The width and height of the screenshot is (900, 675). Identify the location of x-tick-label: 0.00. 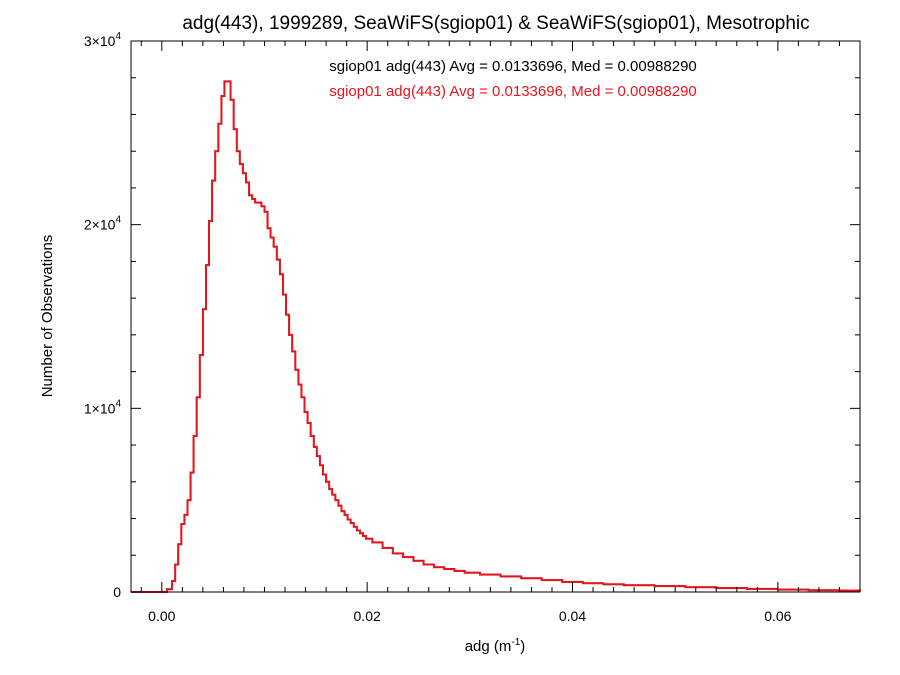
(161, 616).